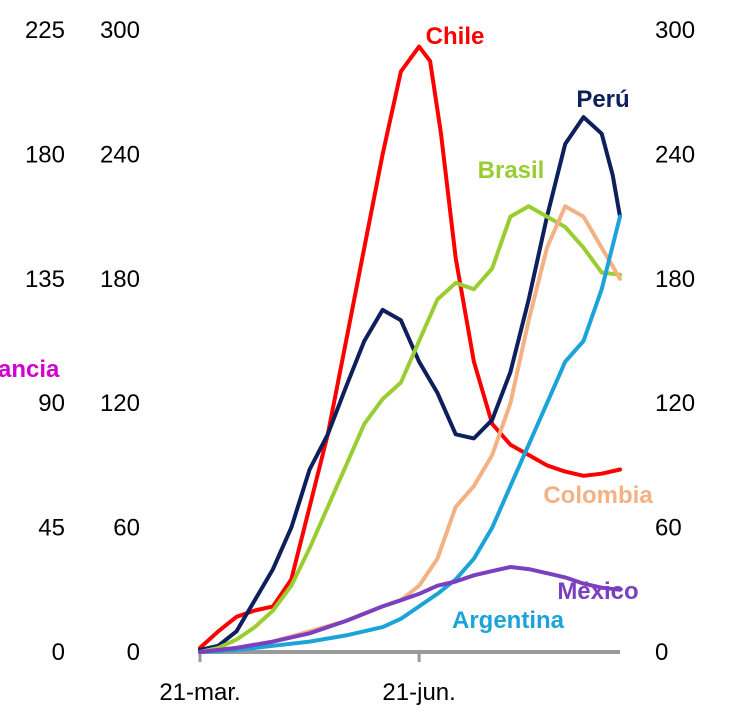 The height and width of the screenshot is (713, 741). What do you see at coordinates (675, 403) in the screenshot?
I see `y-tick-right: 120` at bounding box center [675, 403].